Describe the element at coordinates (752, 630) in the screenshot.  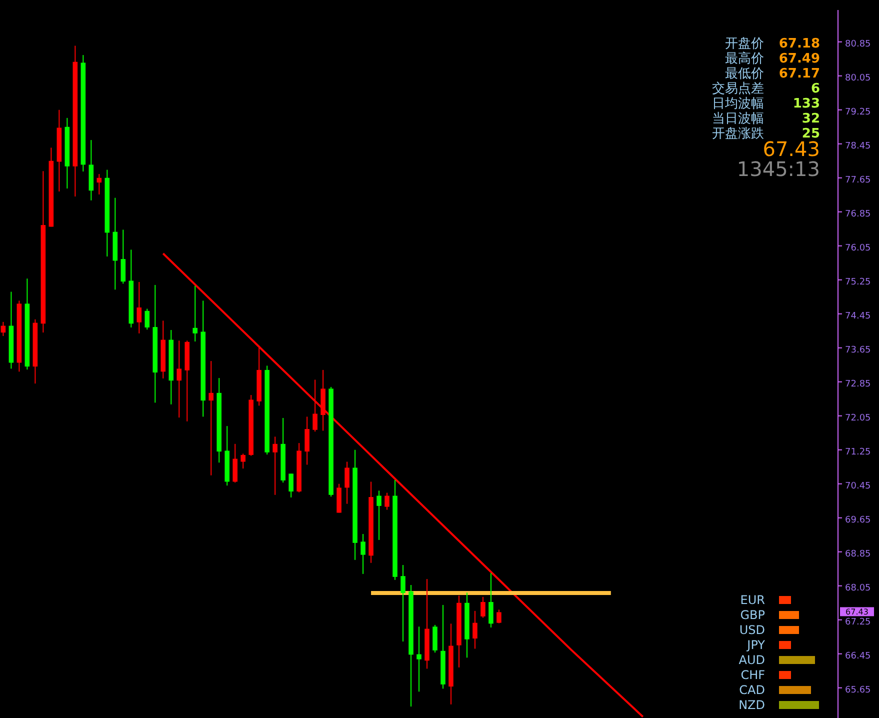
I see `y-tick-label: USD` at that location.